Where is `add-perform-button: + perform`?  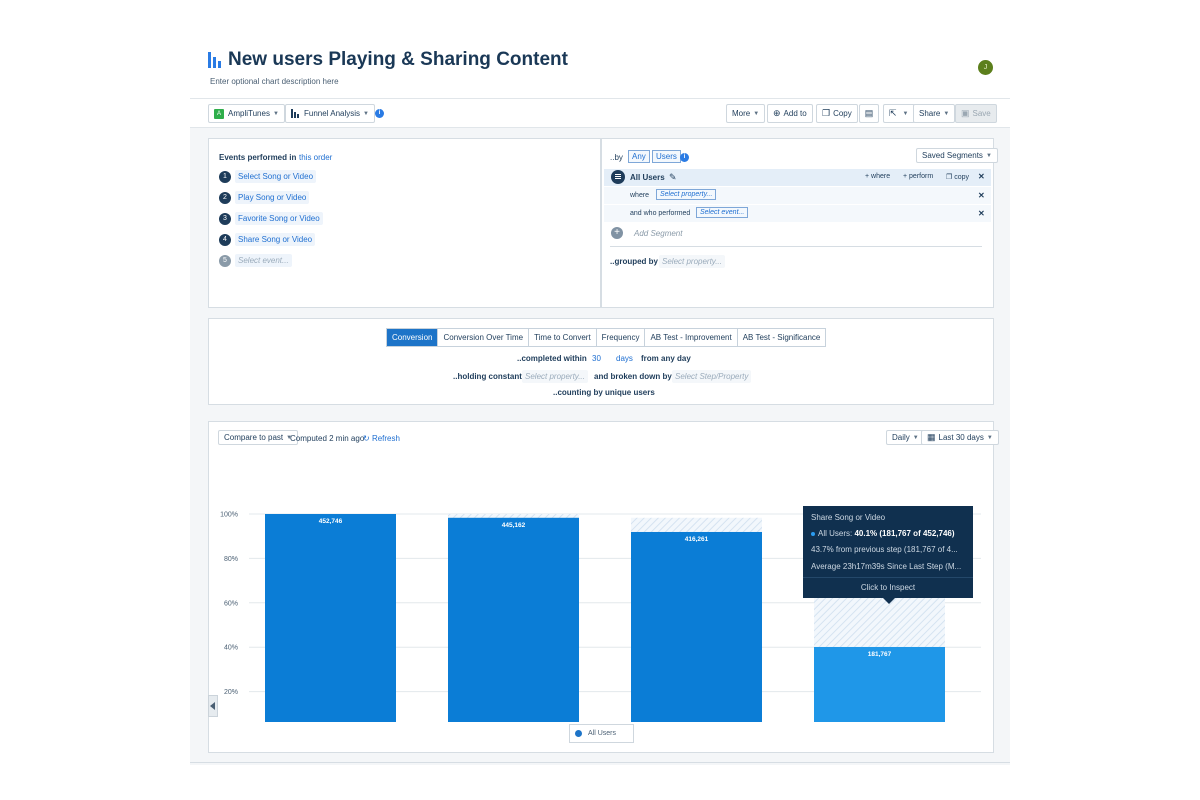
add-perform-button: + perform is located at coordinates (918, 176).